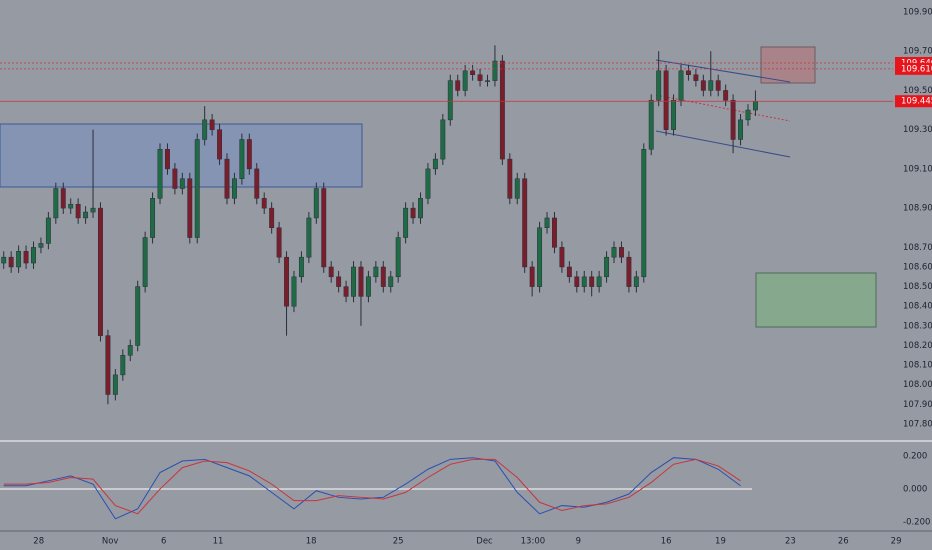 This screenshot has height=550, width=932. I want to click on x-tick-label: 9, so click(578, 542).